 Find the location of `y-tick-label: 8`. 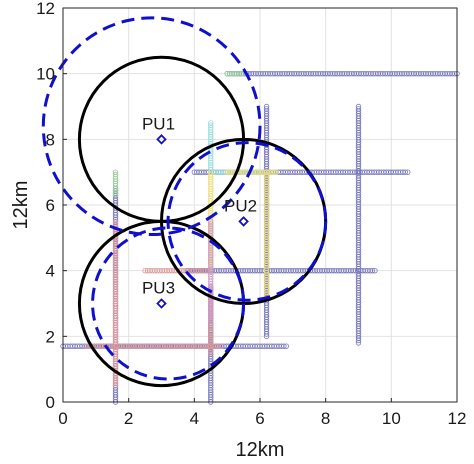

y-tick-label: 8 is located at coordinates (50, 139).